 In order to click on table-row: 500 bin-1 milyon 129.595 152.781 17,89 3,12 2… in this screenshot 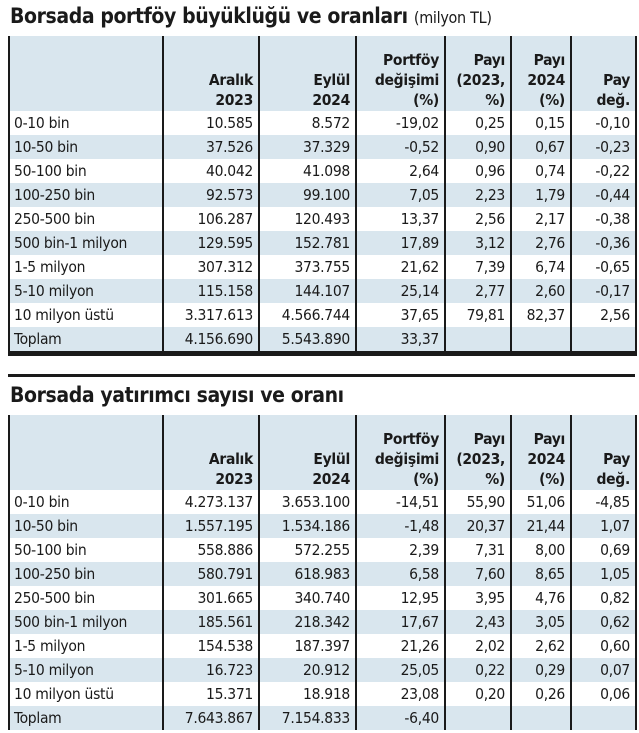, I will do `click(322, 243)`.